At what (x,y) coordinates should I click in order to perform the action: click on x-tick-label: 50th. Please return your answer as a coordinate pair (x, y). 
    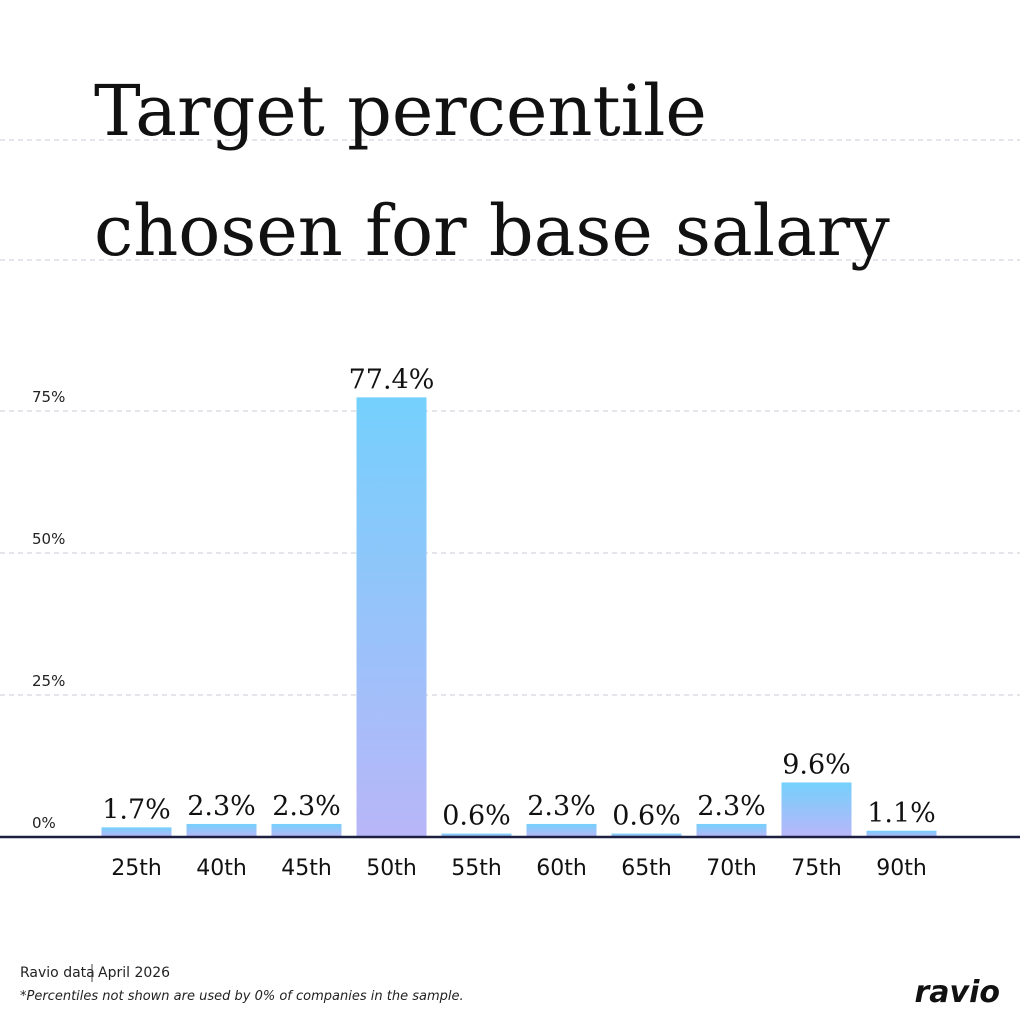
    Looking at the image, I should click on (391, 868).